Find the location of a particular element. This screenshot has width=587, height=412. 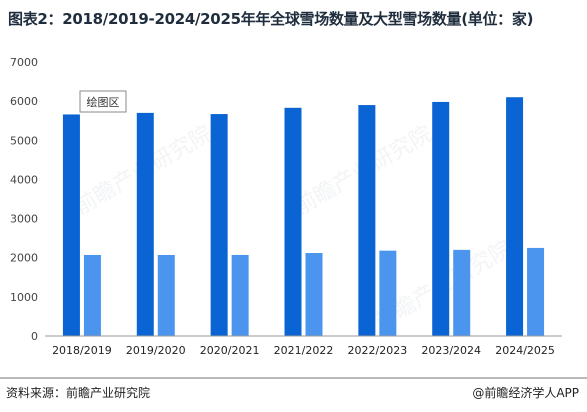

y-tick-label: 2000 is located at coordinates (24, 258).